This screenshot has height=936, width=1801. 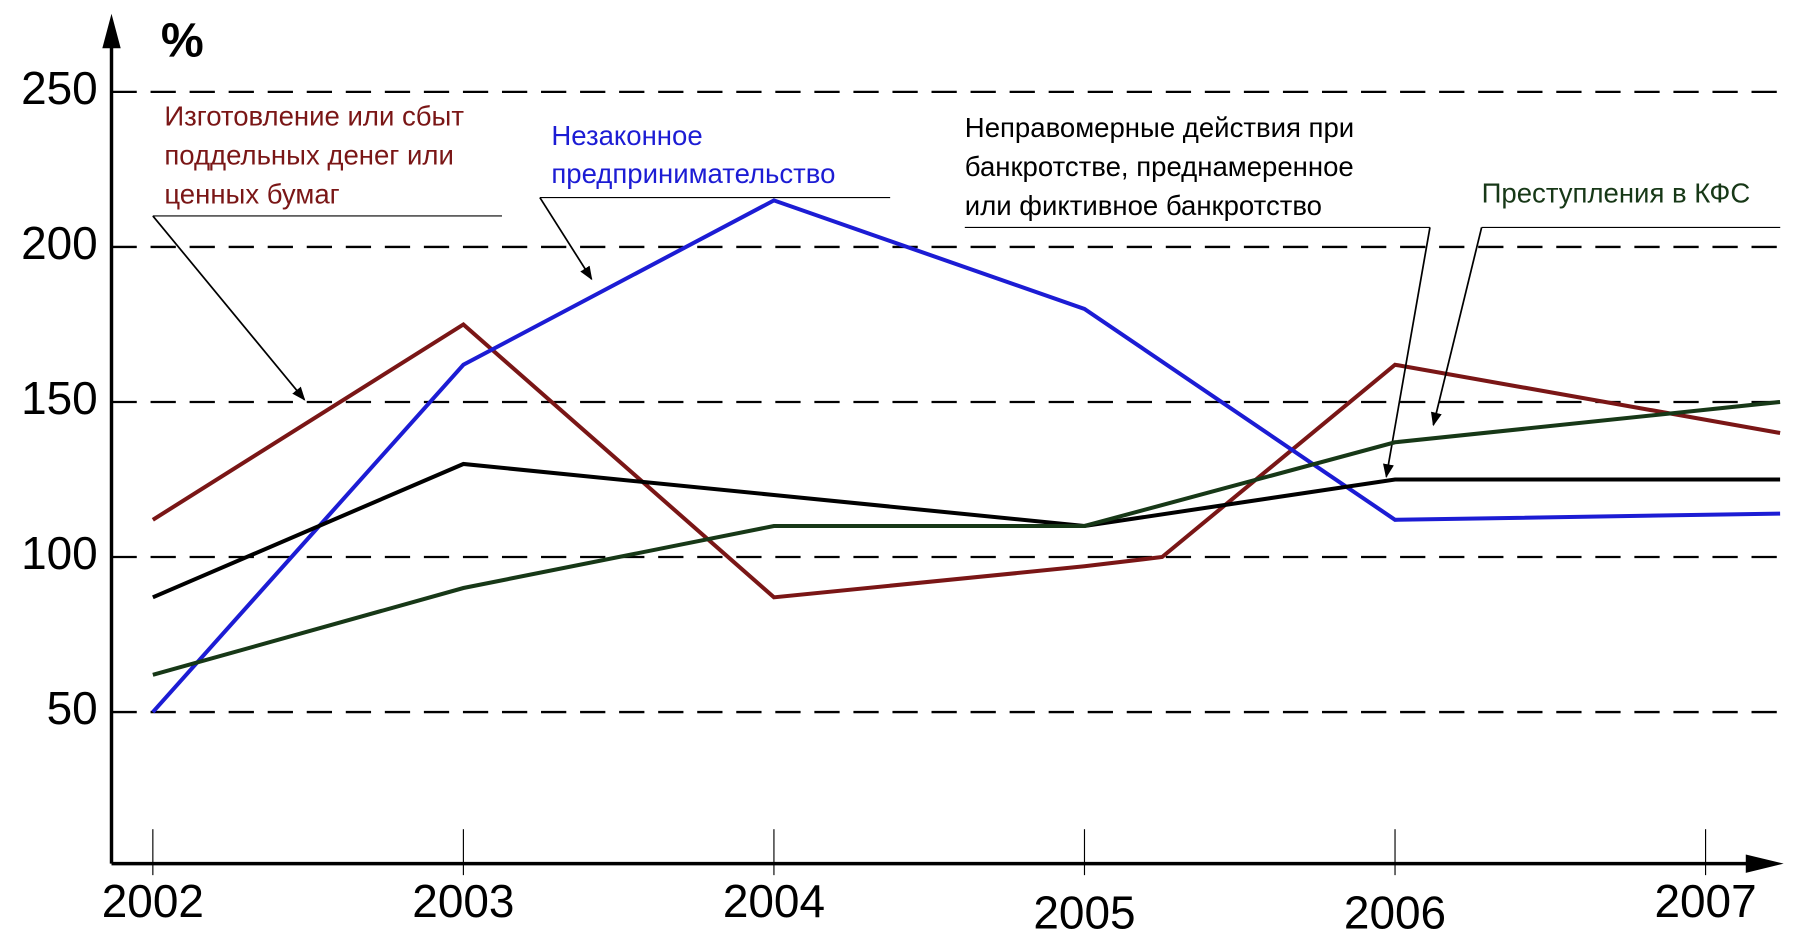 I want to click on series-label: предпринимательство, so click(x=693, y=173).